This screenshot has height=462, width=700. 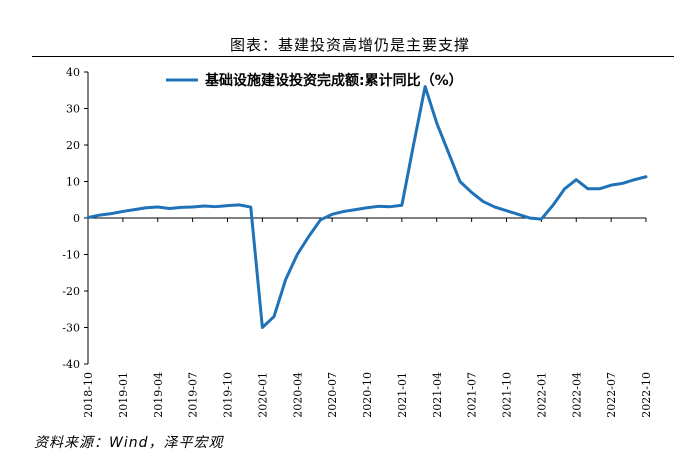 I want to click on x-tick-label: 2022-07, so click(x=611, y=395).